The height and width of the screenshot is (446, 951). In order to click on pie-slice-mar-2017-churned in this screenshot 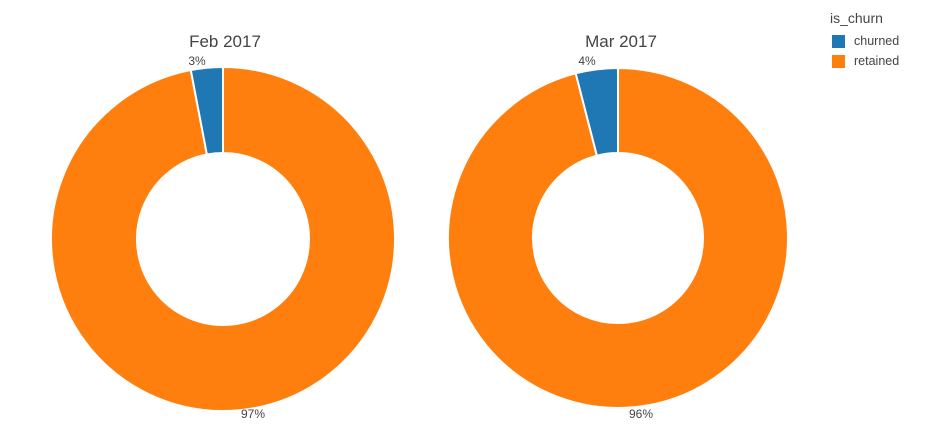, I will do `click(596, 112)`.